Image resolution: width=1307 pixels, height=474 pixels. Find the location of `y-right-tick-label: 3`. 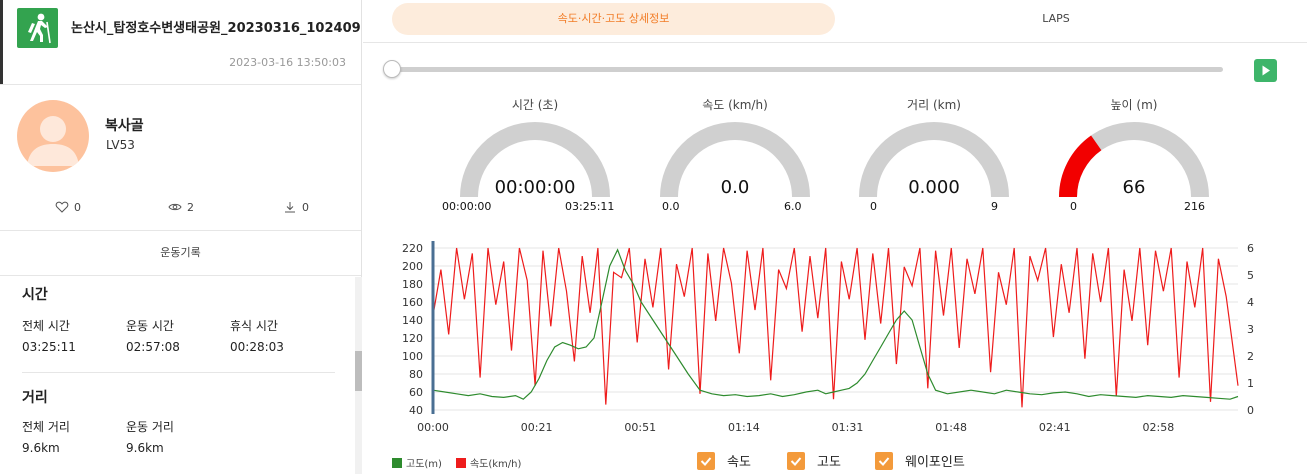

y-right-tick-label: 3 is located at coordinates (1250, 329).